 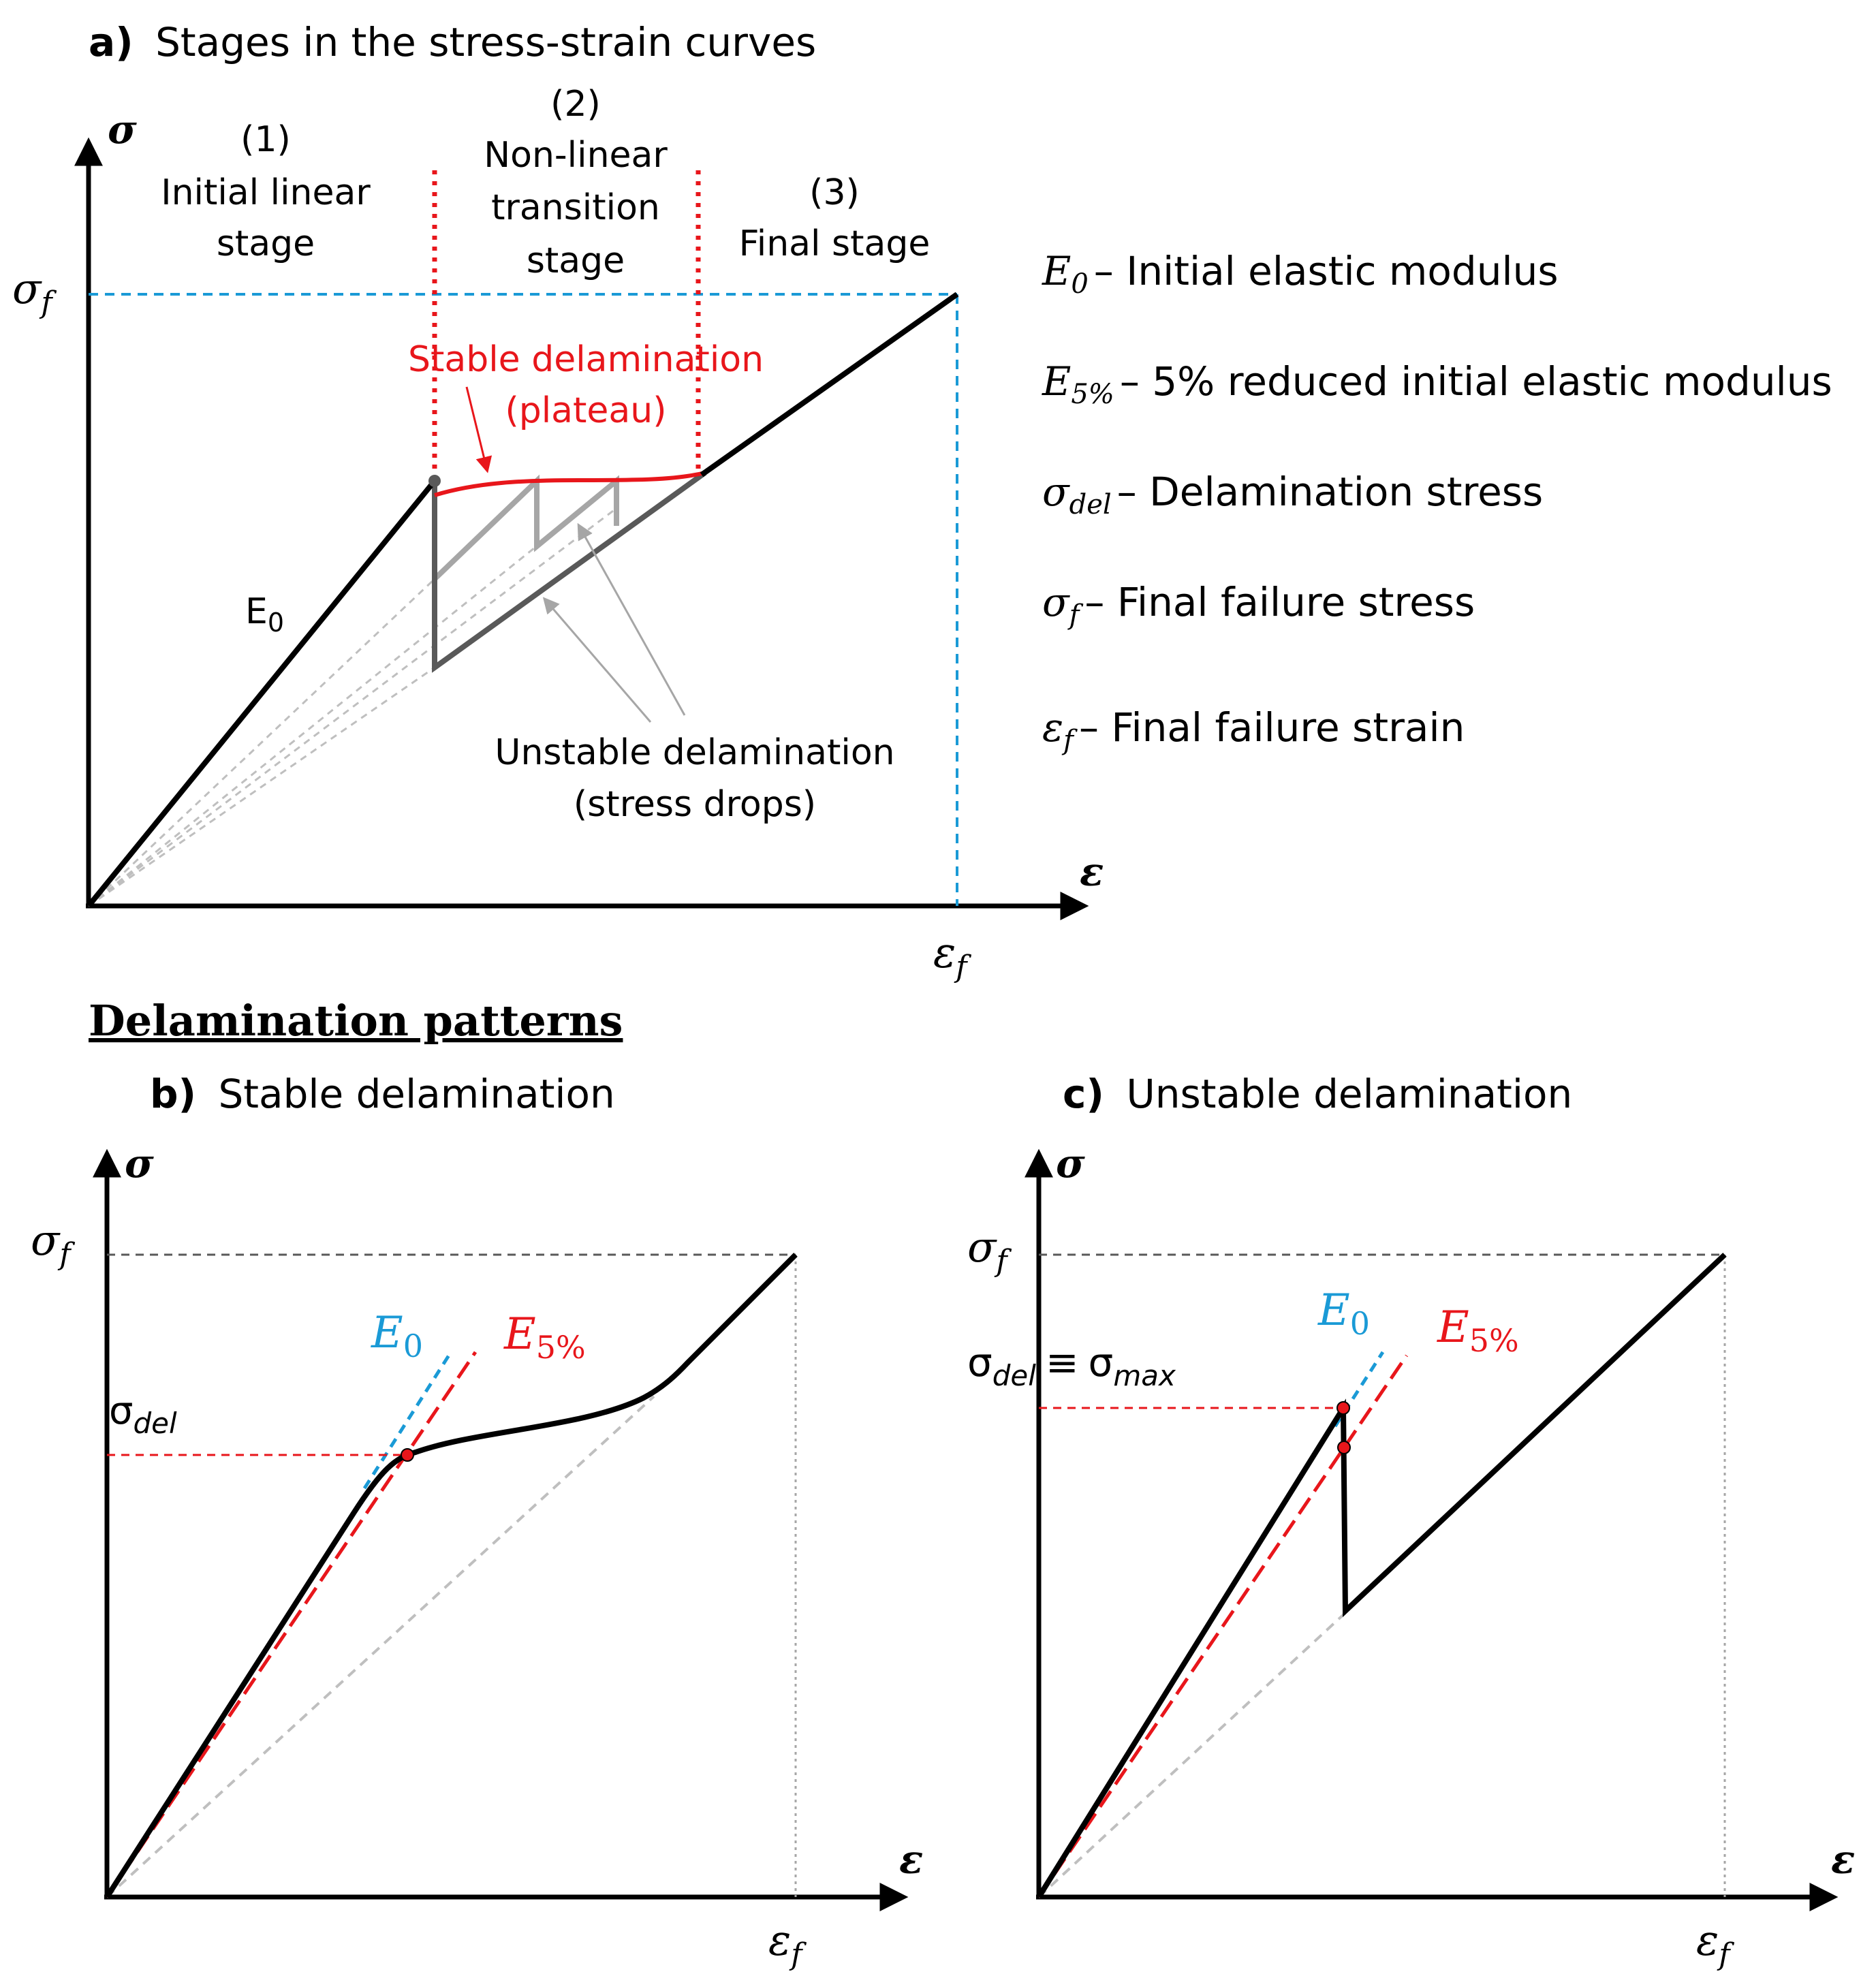 I want to click on panel-b-sigma-f-label: σf, so click(x=53, y=1243).